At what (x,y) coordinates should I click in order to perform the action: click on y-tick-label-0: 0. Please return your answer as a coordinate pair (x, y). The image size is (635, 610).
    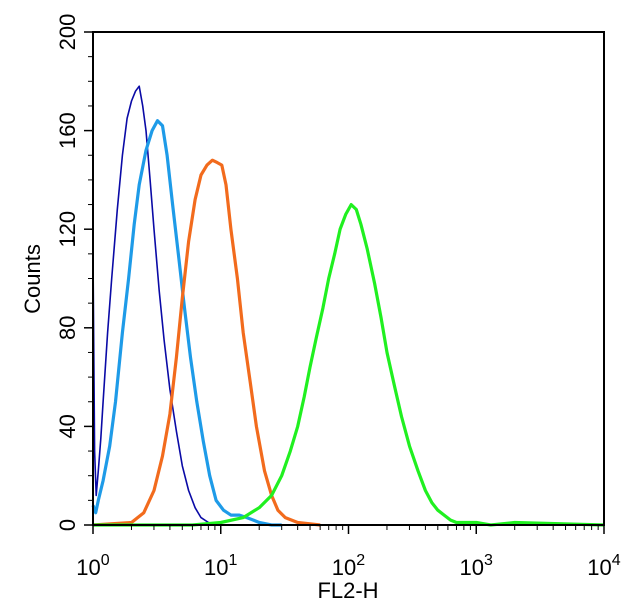
    Looking at the image, I should click on (67, 525).